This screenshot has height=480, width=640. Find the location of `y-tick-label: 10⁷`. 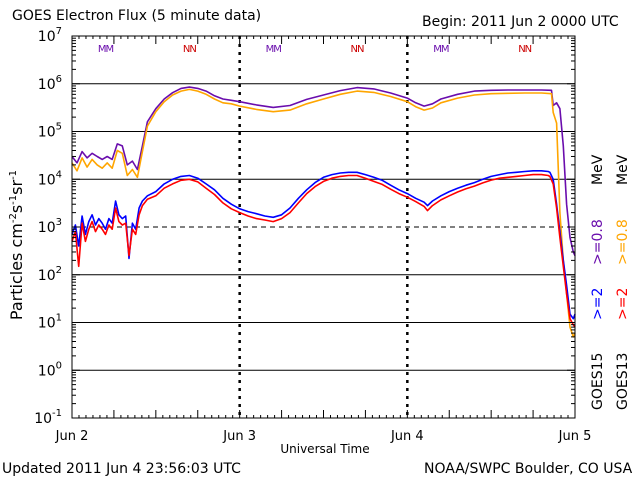

y-tick-label: 10⁷ is located at coordinates (50, 35).